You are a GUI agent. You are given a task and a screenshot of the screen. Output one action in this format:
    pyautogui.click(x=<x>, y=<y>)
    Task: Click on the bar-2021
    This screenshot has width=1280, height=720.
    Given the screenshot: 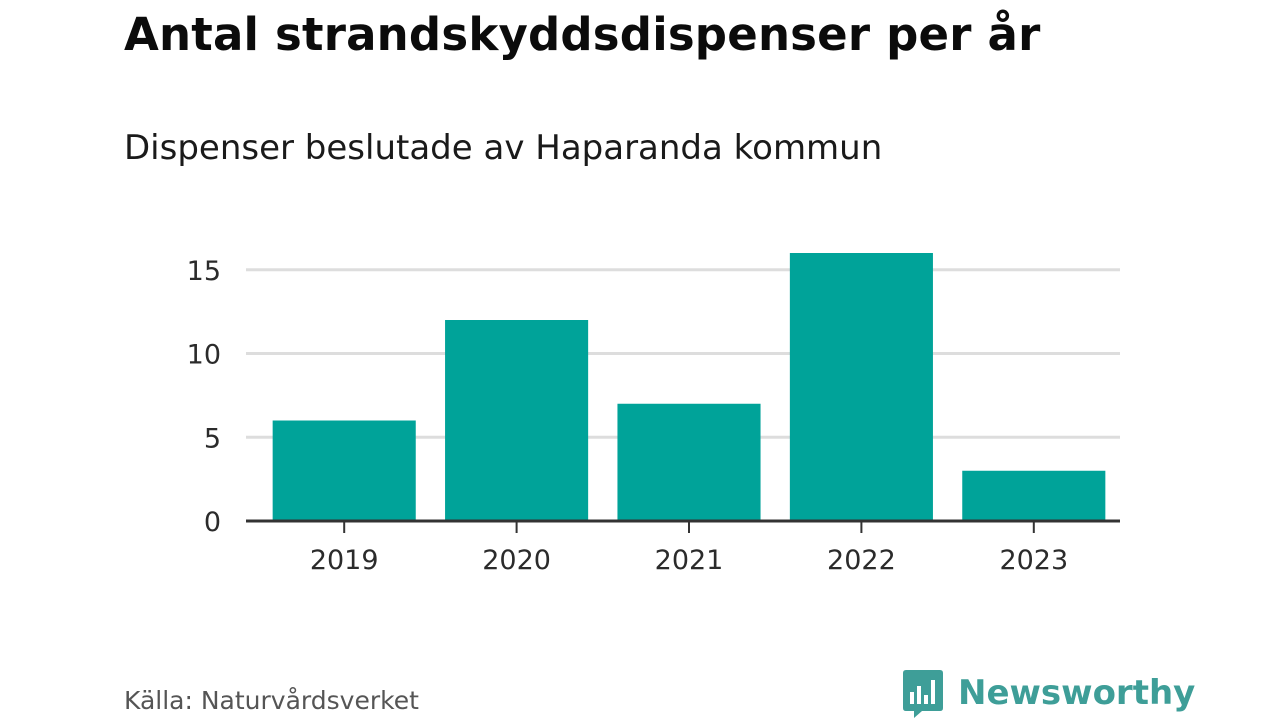 What is the action you would take?
    pyautogui.click(x=689, y=462)
    